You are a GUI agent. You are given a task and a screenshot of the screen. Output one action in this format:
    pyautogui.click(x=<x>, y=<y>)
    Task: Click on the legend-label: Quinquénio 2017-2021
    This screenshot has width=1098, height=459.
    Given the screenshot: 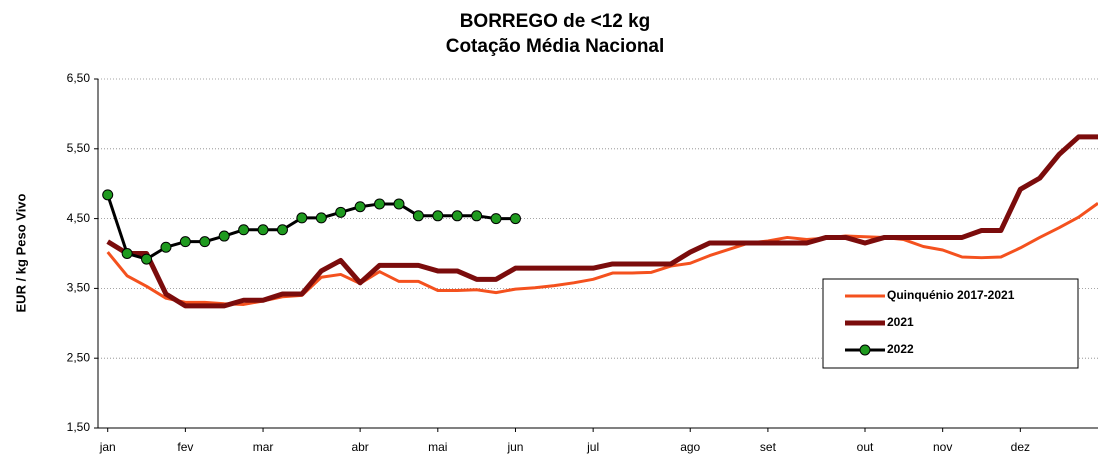 What is the action you would take?
    pyautogui.click(x=951, y=295)
    